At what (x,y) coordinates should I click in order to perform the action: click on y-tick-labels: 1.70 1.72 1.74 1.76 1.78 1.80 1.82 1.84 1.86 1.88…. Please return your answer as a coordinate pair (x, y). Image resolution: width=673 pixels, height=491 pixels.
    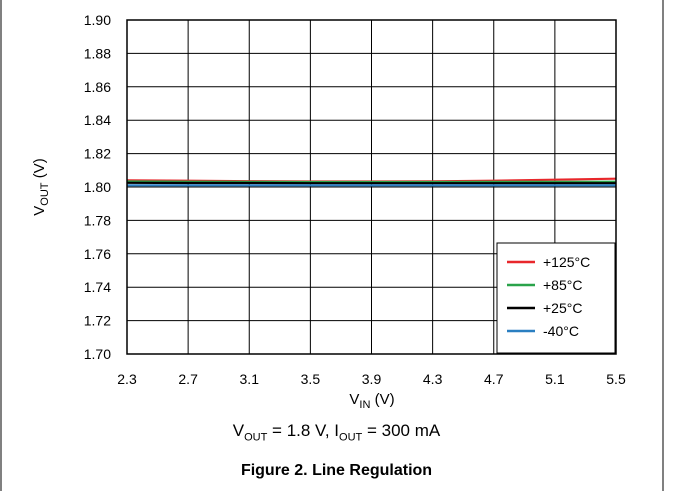
    Looking at the image, I should click on (97, 187).